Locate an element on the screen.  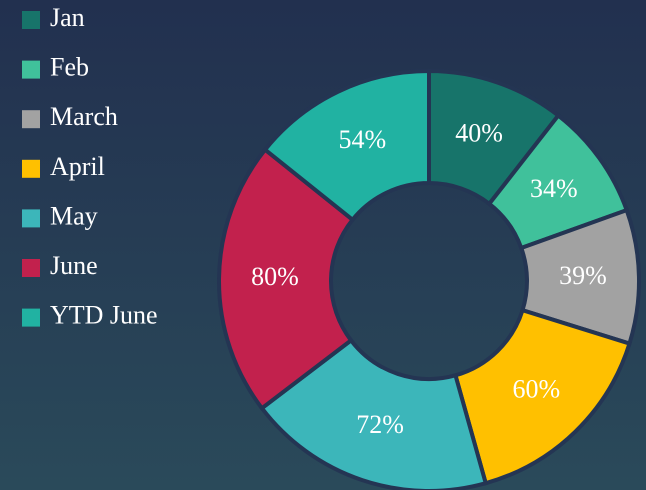
data-label: 54% is located at coordinates (363, 139).